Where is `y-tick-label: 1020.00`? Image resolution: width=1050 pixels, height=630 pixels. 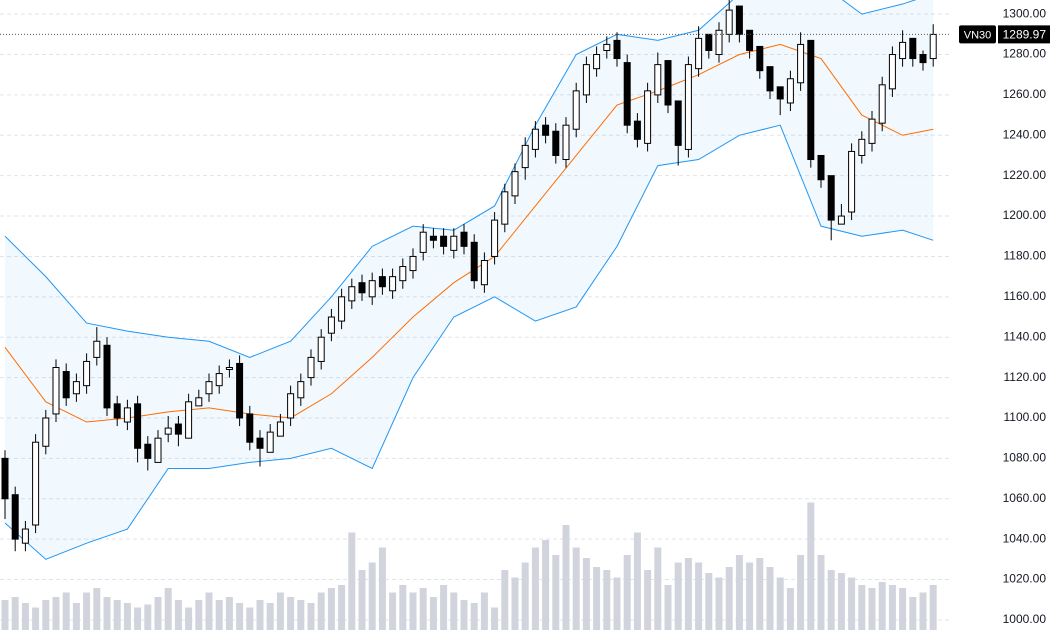
y-tick-label: 1020.00 is located at coordinates (1025, 579).